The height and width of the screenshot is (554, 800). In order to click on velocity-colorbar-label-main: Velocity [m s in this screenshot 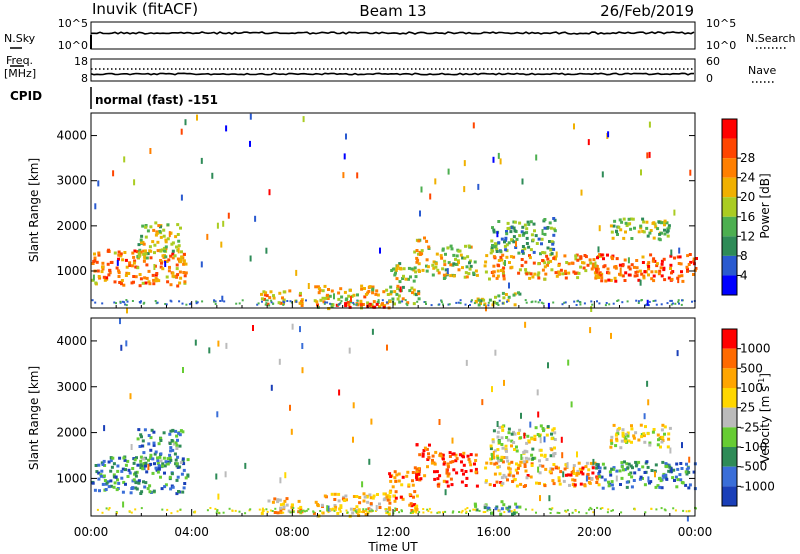, I will do `click(765, 424)`.